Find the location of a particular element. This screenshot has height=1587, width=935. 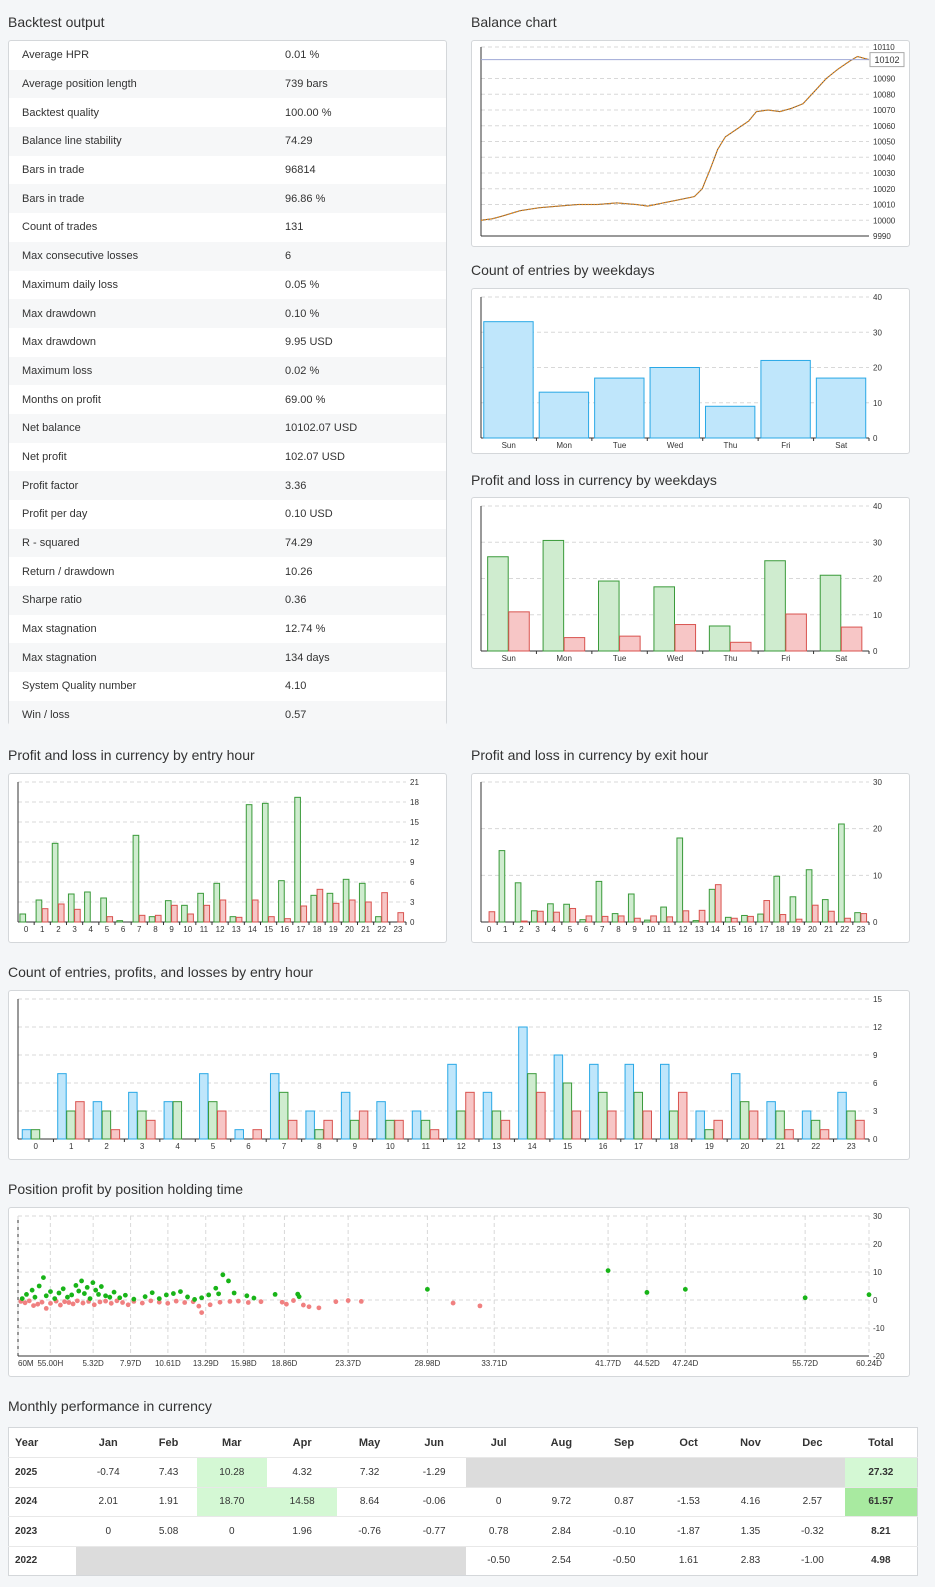

x-tick-label: 12 is located at coordinates (683, 929).